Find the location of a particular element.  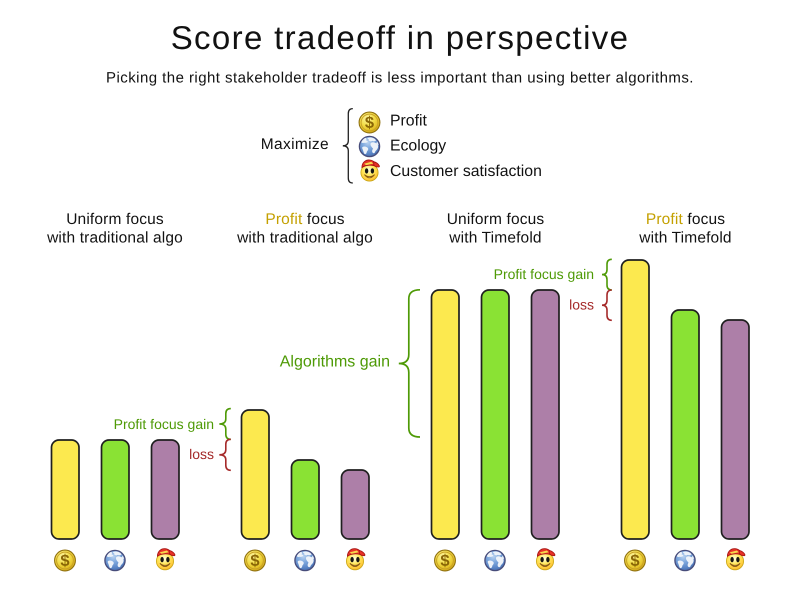

svg-text: Profit is located at coordinates (408, 120).